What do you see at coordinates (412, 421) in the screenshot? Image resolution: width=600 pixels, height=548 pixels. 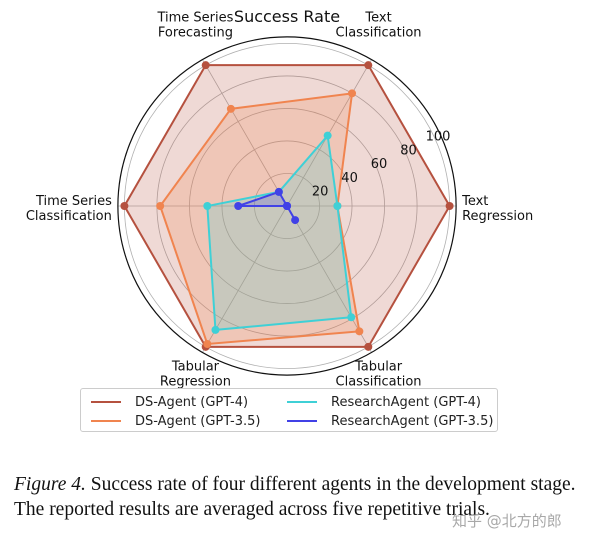 I see `legend-label: ResearchAgent (GPT-3.5)` at bounding box center [412, 421].